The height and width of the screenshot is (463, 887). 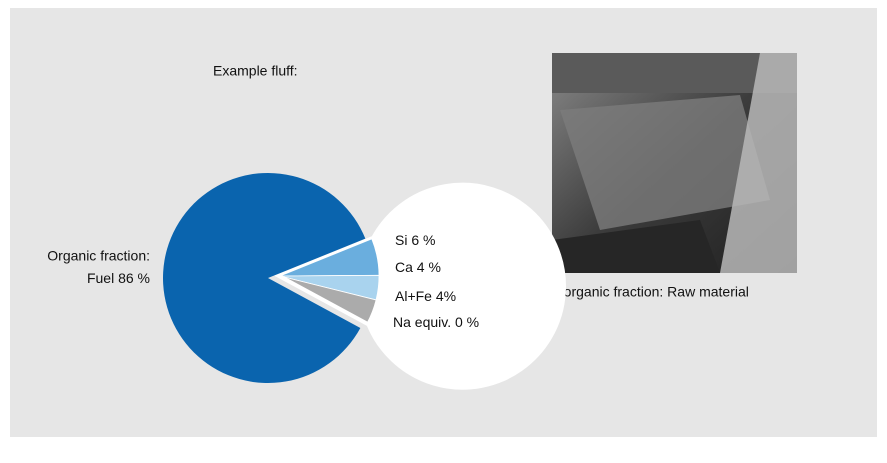 I want to click on value-label: 0 %, so click(x=467, y=322).